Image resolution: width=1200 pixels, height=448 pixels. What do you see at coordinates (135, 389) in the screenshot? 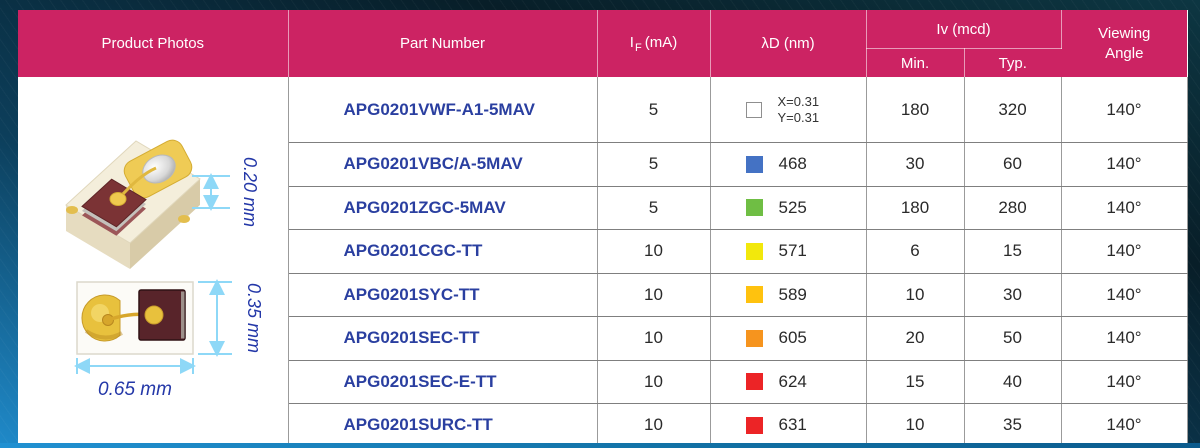
I see `dim-width-label: 0.65 mm` at bounding box center [135, 389].